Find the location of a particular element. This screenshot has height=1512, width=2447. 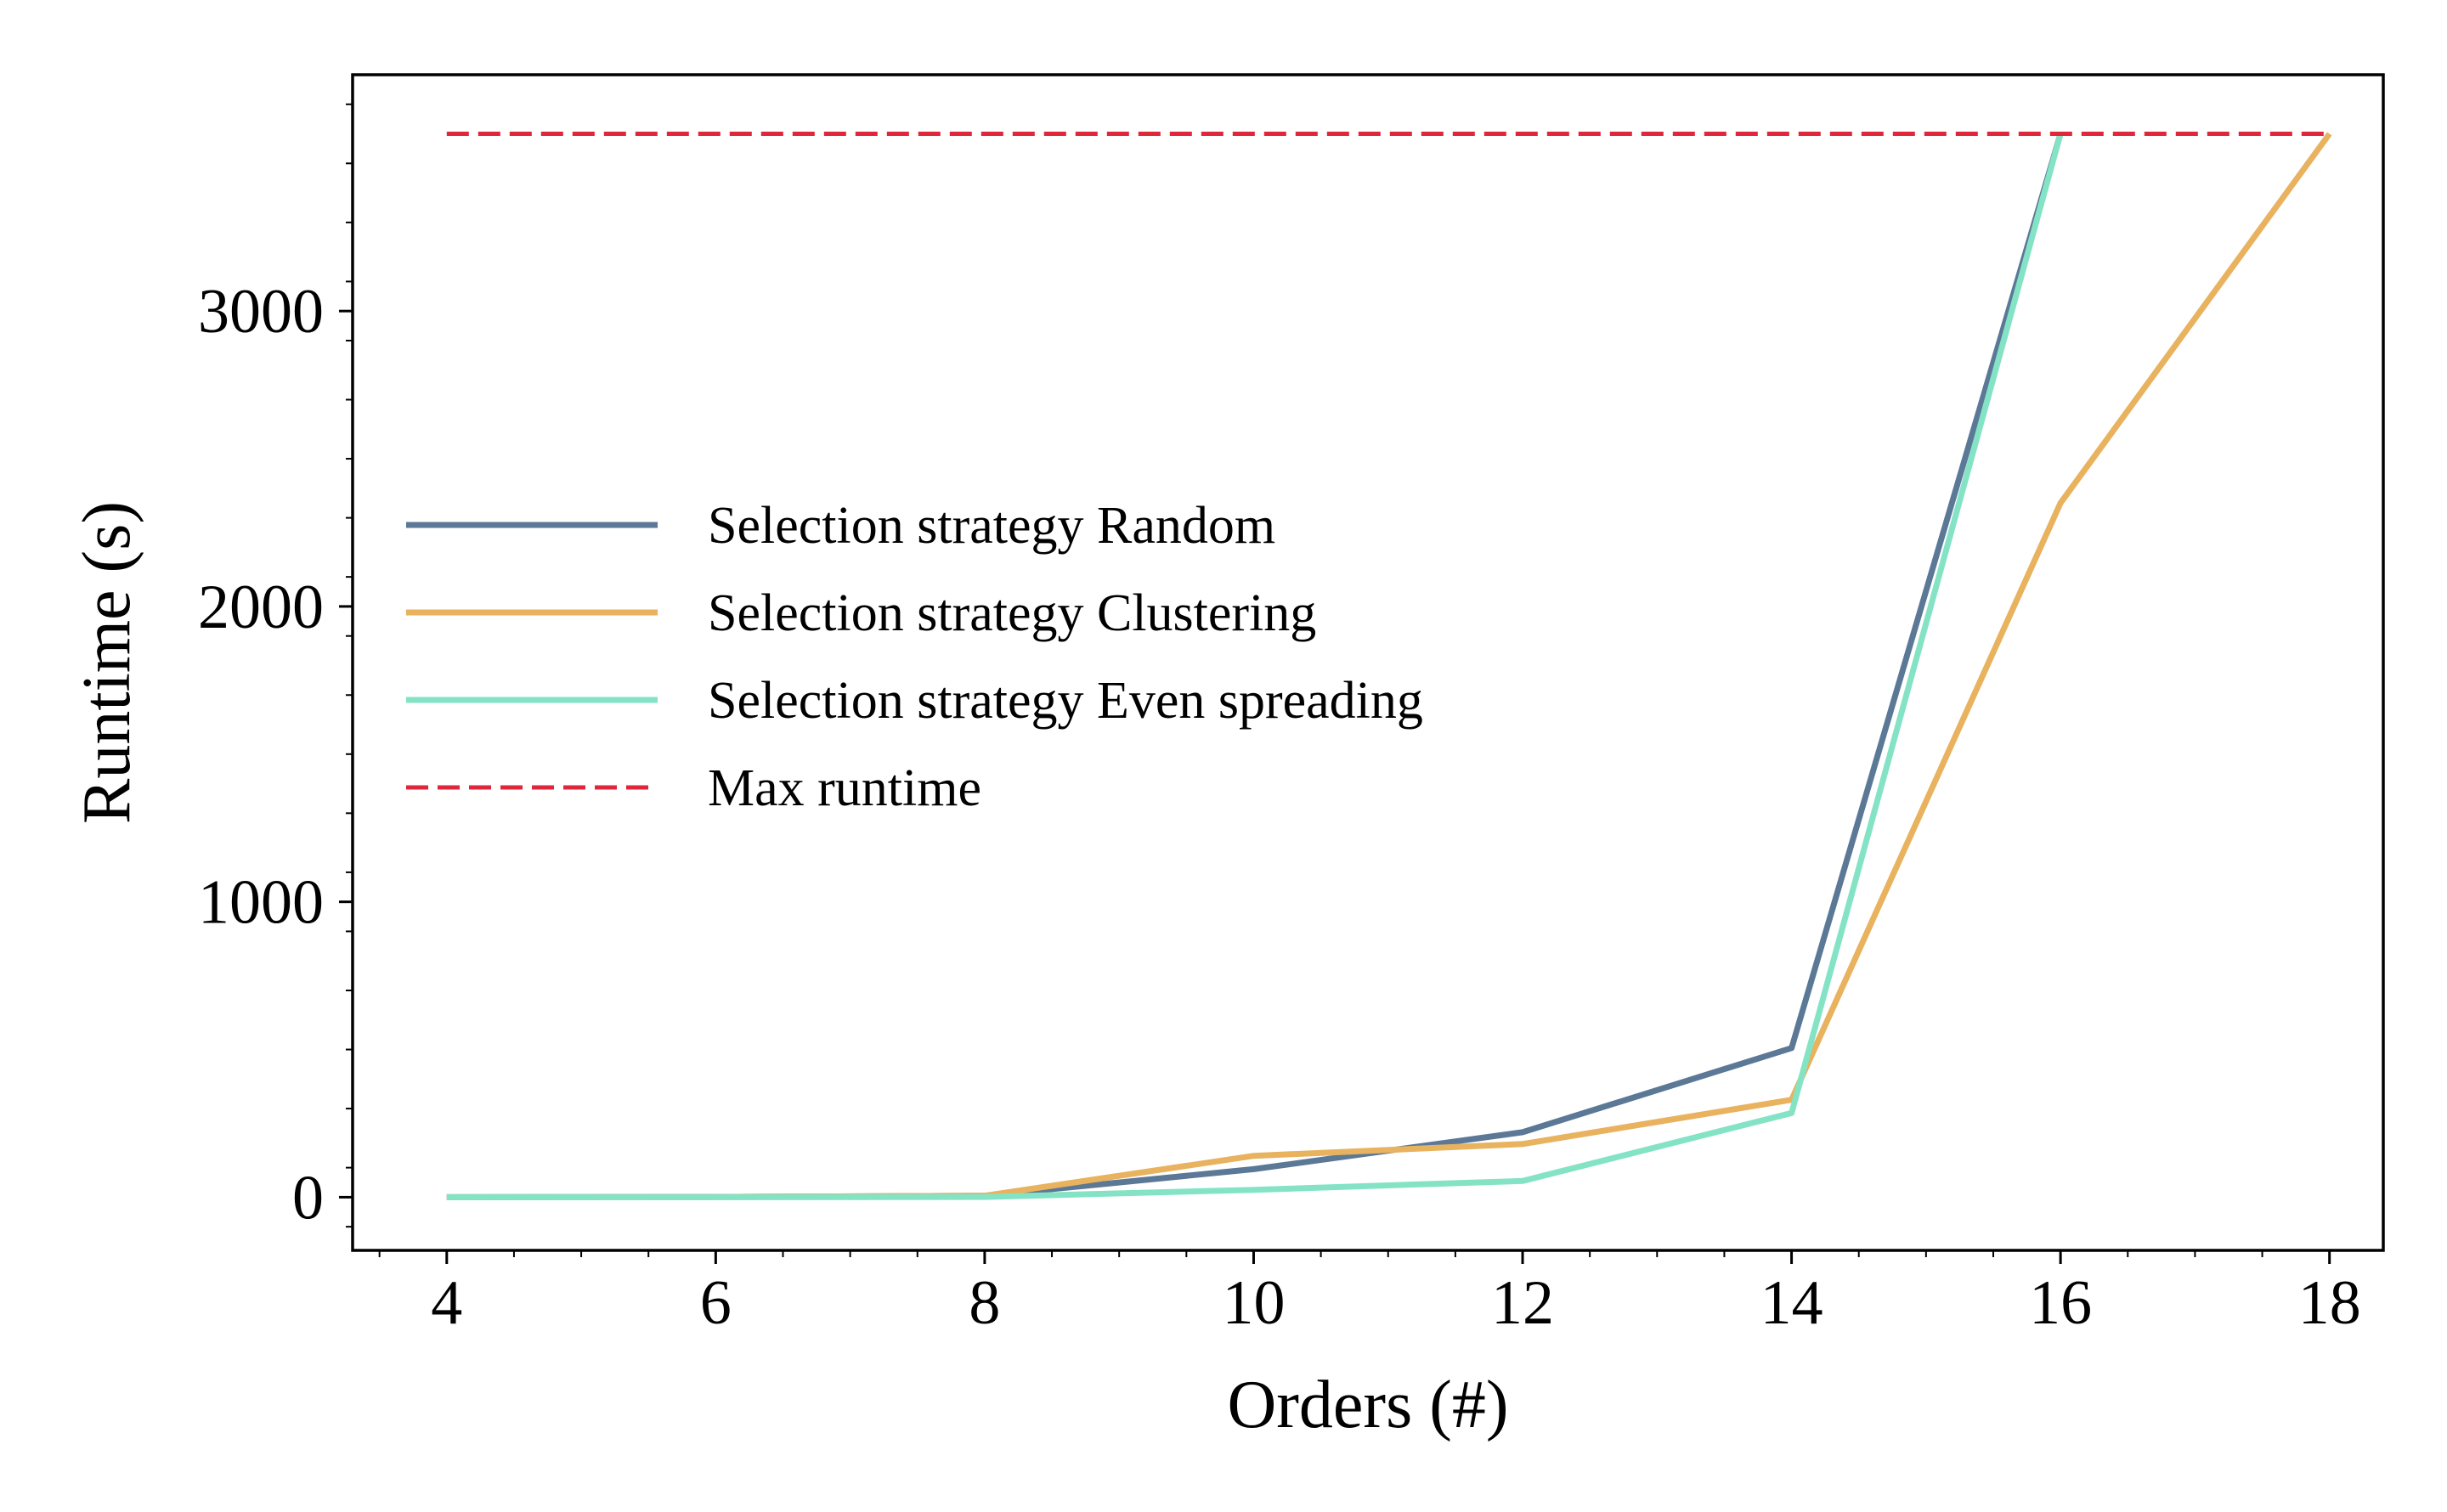

y-tick-label-1000: 1000 is located at coordinates (261, 903).